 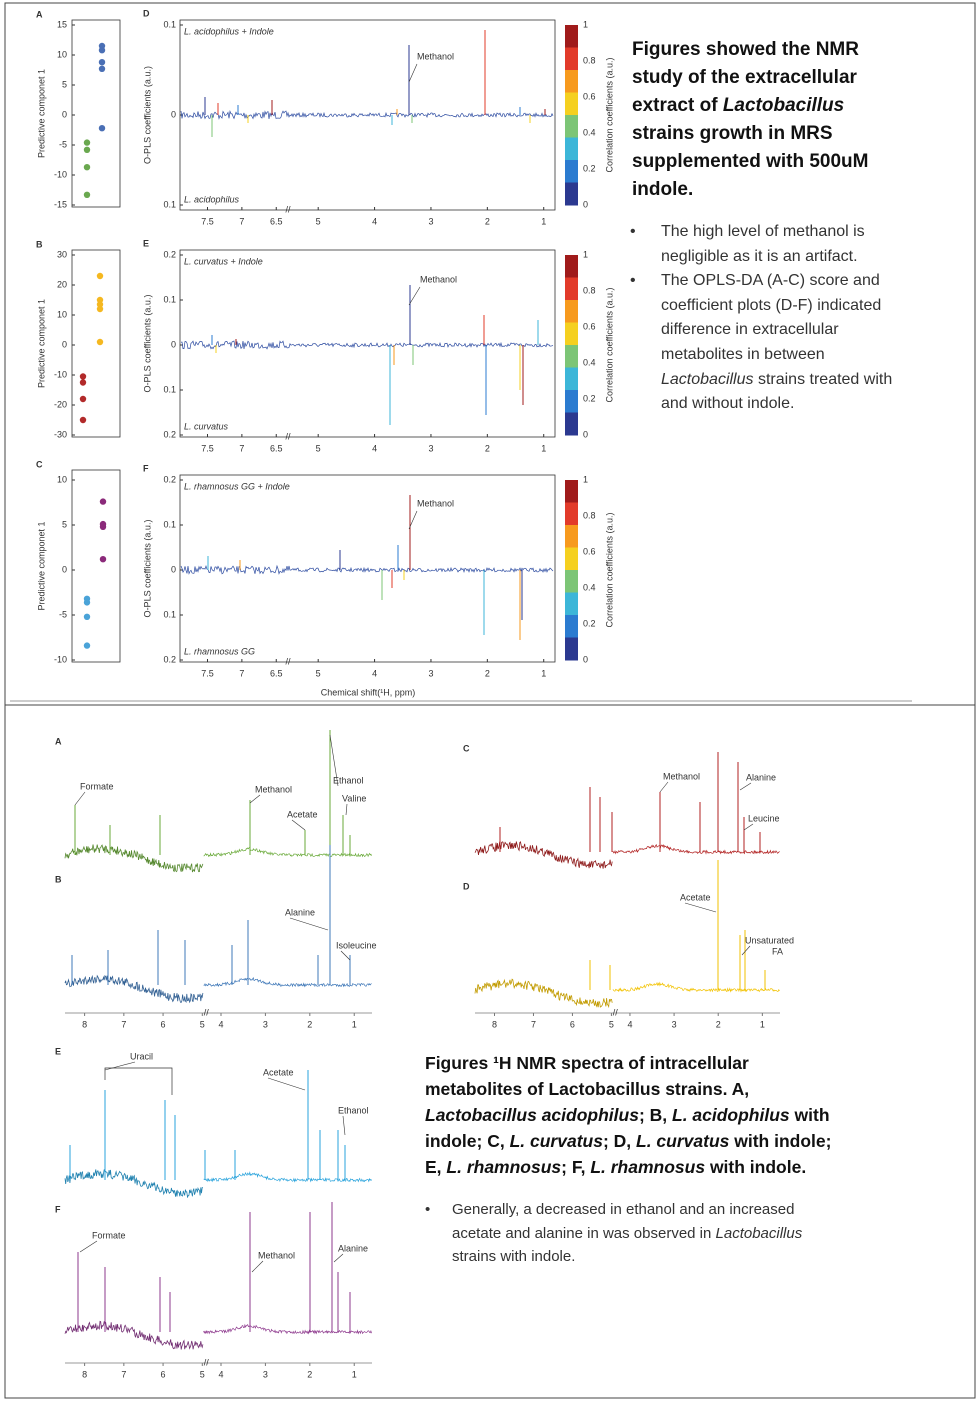 What do you see at coordinates (223, 261) in the screenshot?
I see `group-label: L. curvatus + Indole` at bounding box center [223, 261].